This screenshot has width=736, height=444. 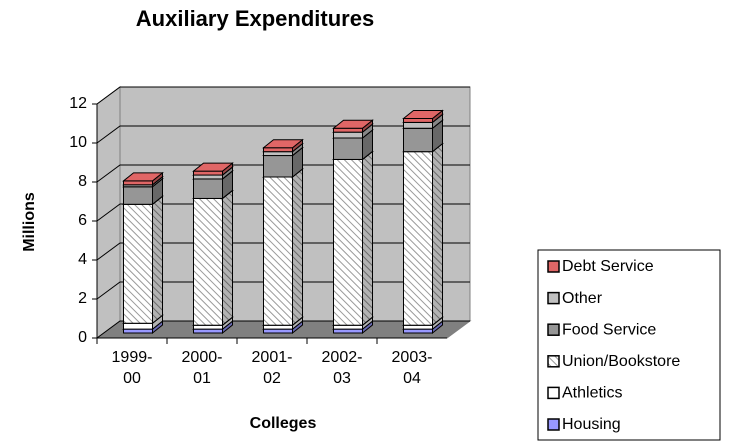 I want to click on grid-line, so click(x=283, y=95).